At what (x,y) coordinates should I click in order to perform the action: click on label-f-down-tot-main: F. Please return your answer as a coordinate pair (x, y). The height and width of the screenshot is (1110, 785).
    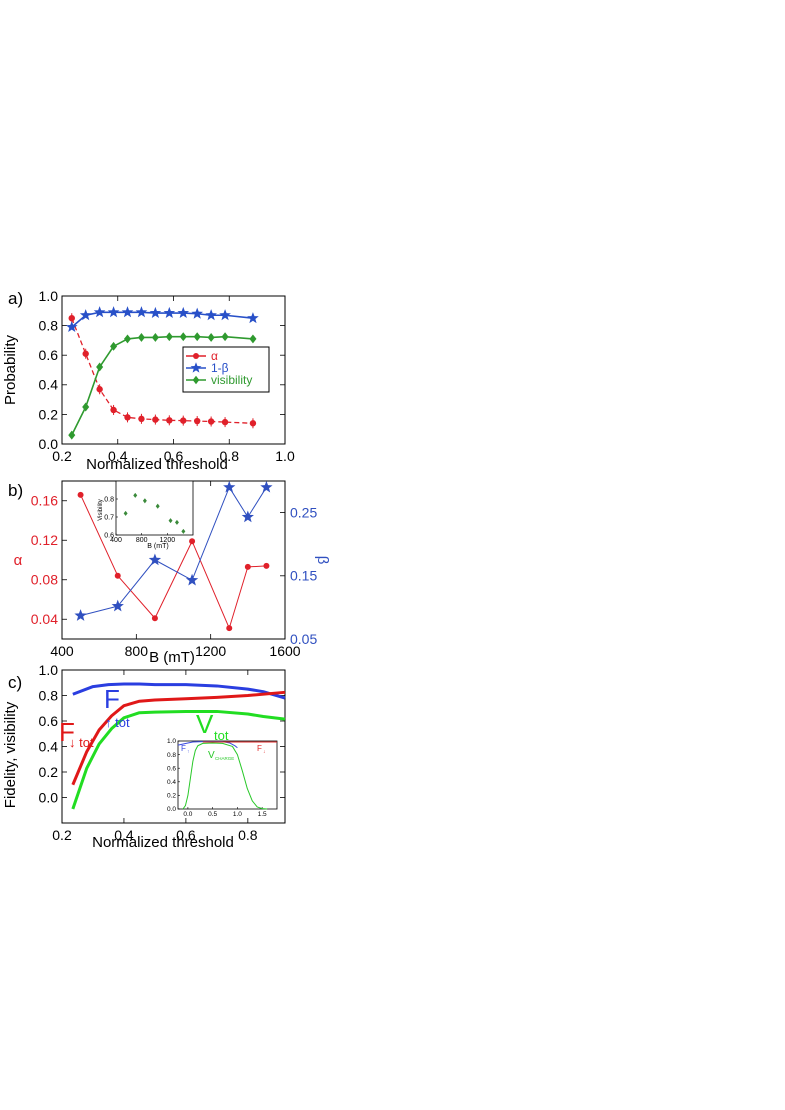
    Looking at the image, I should click on (67, 732).